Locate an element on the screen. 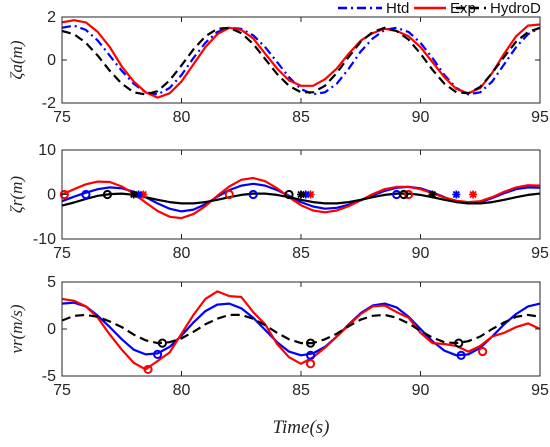 The image size is (550, 447). y-axis-label: vr(m/s) is located at coordinates (16, 328).